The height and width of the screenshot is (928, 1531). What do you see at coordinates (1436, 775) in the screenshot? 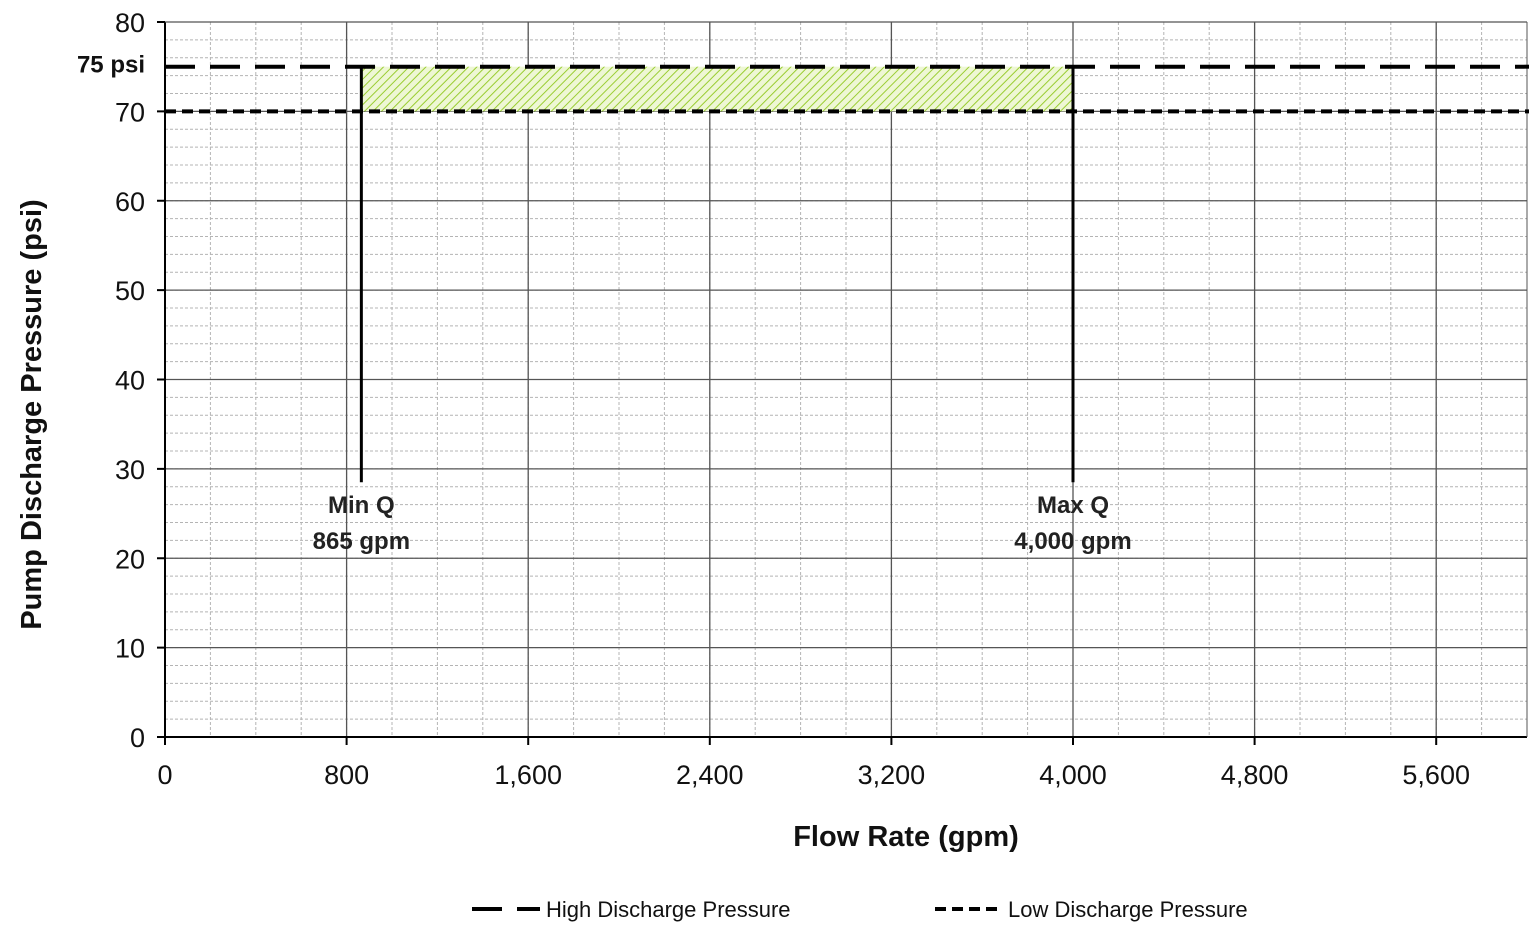
I see `x-tick-label: 5,600` at bounding box center [1436, 775].